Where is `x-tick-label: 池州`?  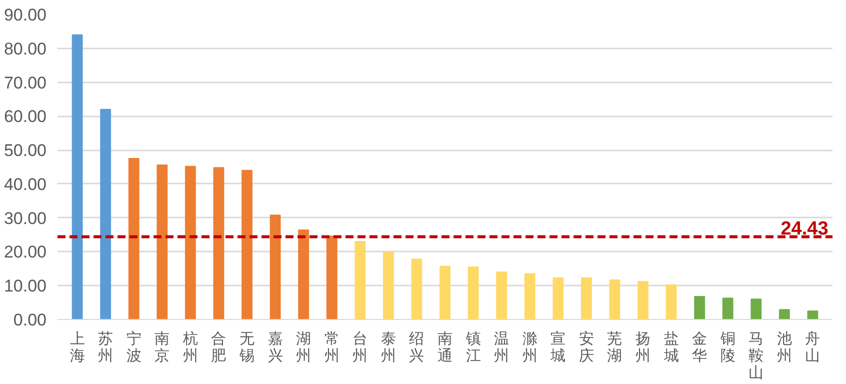
x-tick-label: 池州 is located at coordinates (784, 347).